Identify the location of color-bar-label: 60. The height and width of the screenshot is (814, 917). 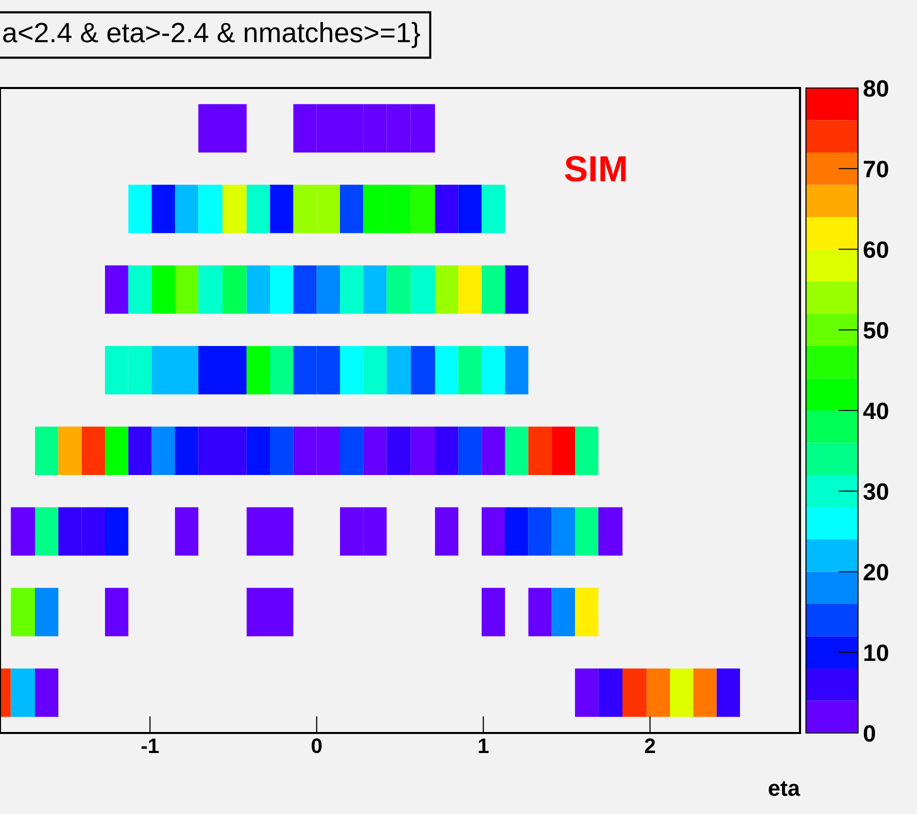
(876, 249).